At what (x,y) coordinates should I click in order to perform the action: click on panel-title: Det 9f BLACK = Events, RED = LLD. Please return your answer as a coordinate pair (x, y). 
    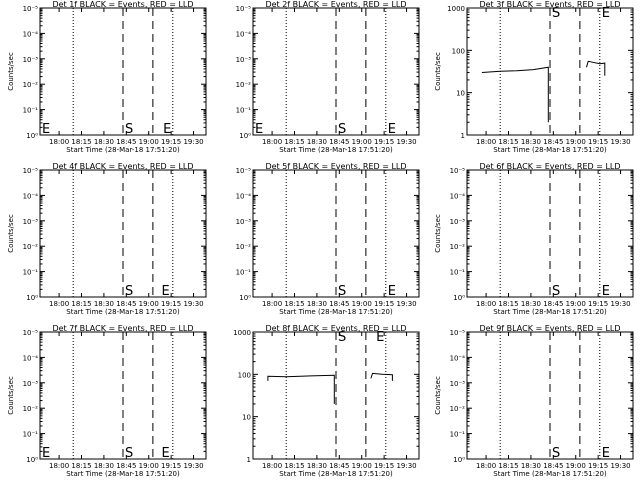
    Looking at the image, I should click on (549, 328).